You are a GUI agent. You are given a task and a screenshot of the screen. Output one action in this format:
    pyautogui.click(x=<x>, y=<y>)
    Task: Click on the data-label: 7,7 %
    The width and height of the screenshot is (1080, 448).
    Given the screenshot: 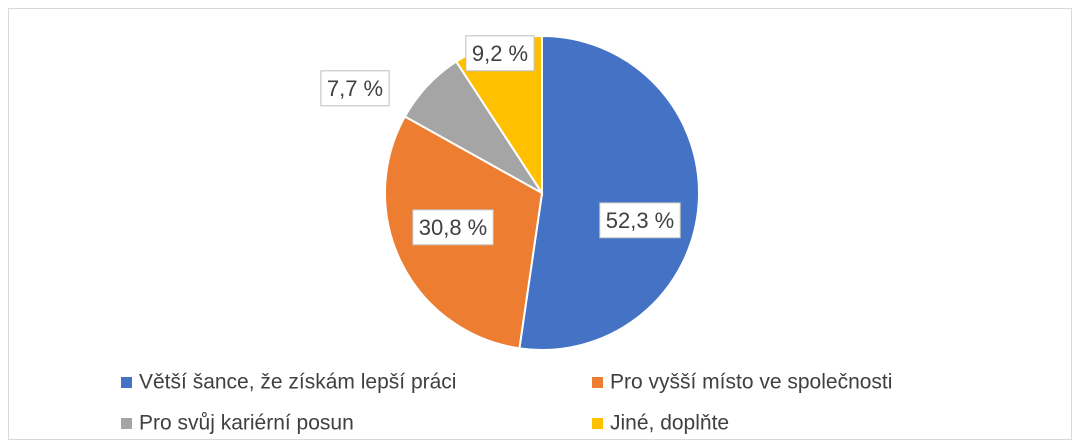 What is the action you would take?
    pyautogui.click(x=355, y=88)
    